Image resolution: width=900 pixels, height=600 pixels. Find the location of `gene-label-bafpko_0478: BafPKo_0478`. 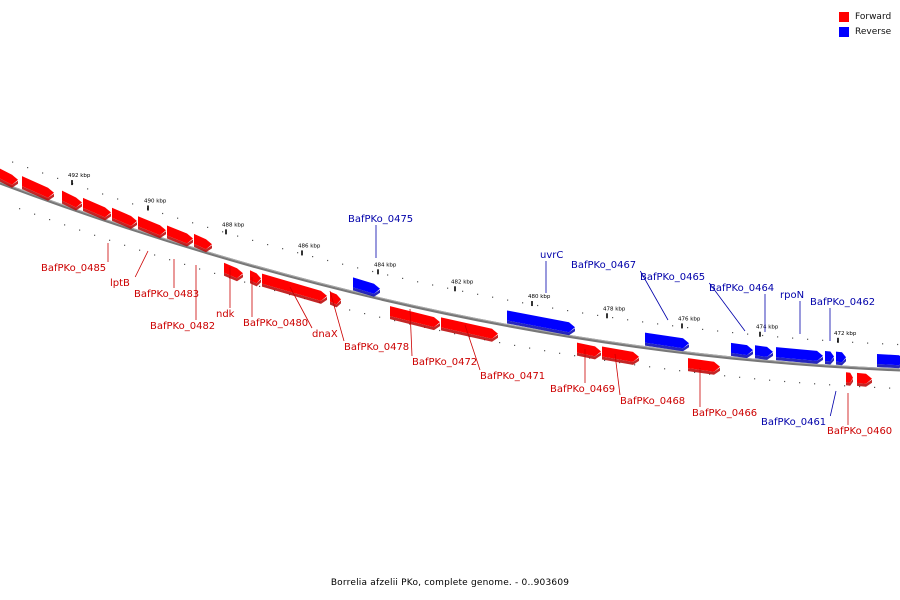

gene-label-bafpko_0478: BafPKo_0478 is located at coordinates (376, 347).